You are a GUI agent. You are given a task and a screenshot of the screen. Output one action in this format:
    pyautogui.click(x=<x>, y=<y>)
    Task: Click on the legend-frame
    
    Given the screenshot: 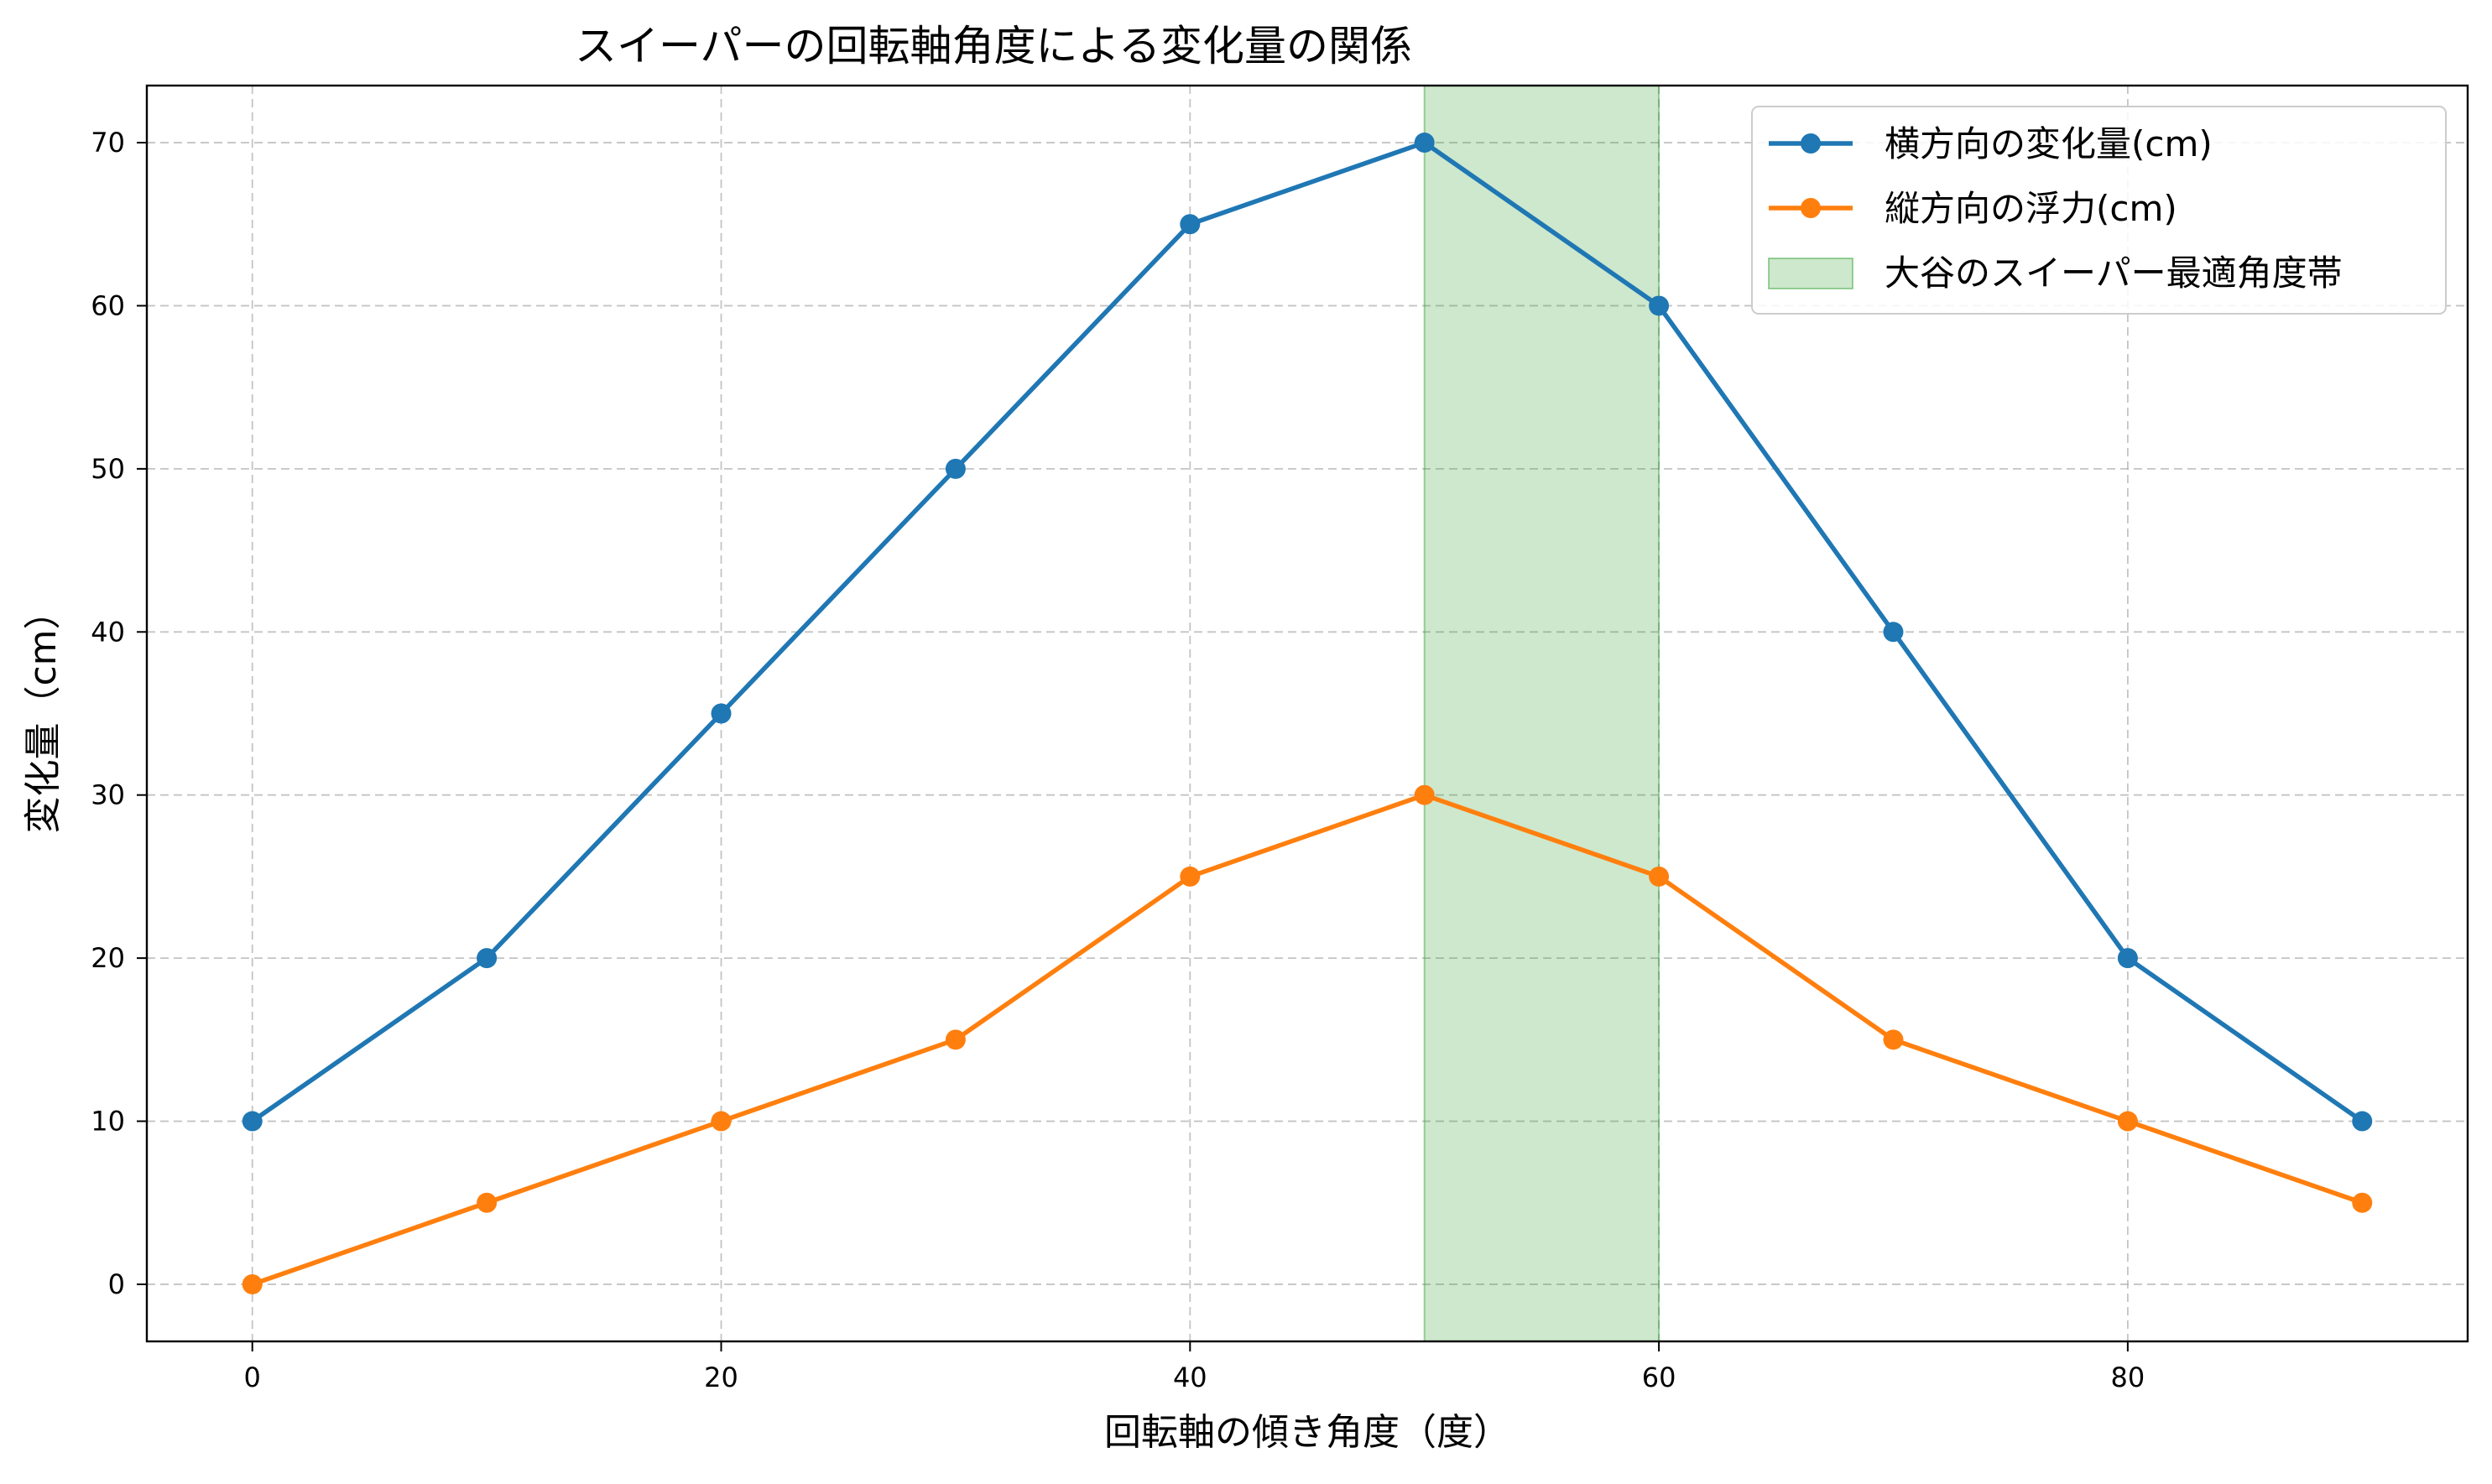 What is the action you would take?
    pyautogui.click(x=2099, y=210)
    